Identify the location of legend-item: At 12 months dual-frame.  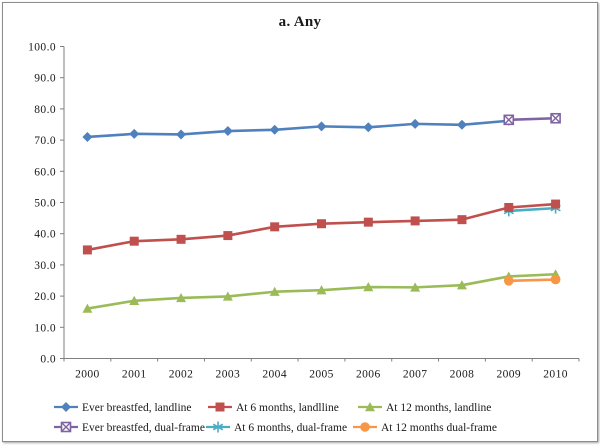
(425, 428).